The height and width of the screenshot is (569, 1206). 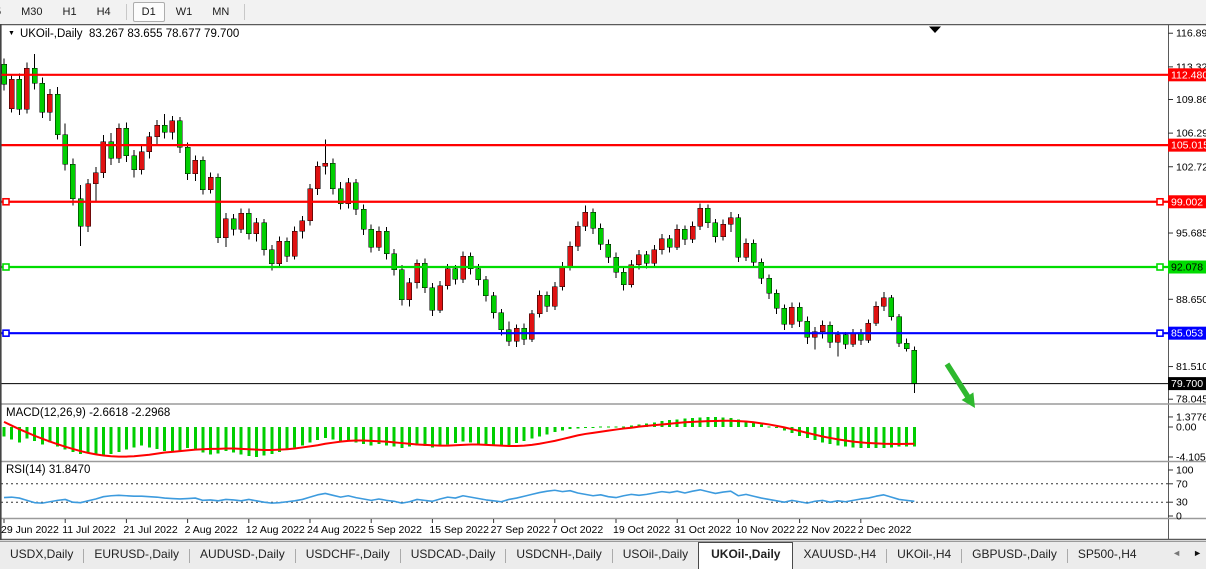 I want to click on date-axis-label: 2 Dec 2022, so click(x=885, y=530).